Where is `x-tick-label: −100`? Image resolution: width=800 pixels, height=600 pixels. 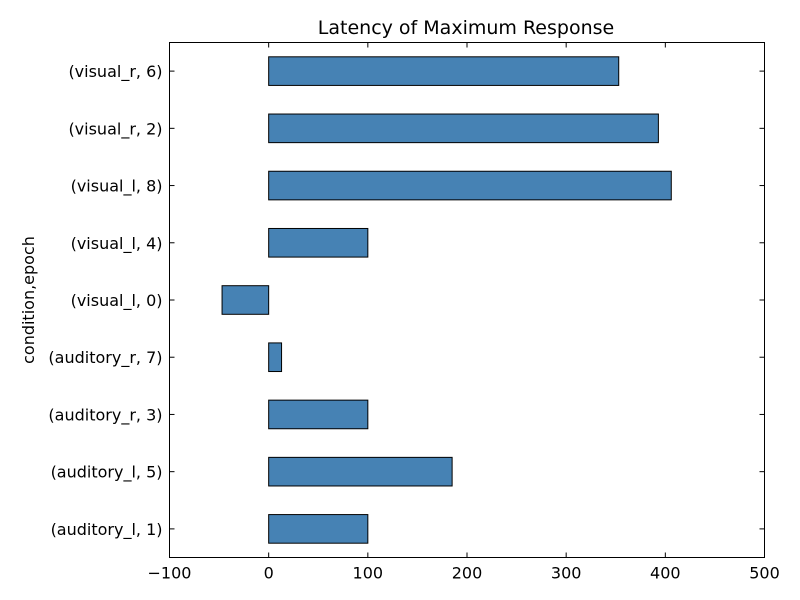
x-tick-label: −100 is located at coordinates (170, 573).